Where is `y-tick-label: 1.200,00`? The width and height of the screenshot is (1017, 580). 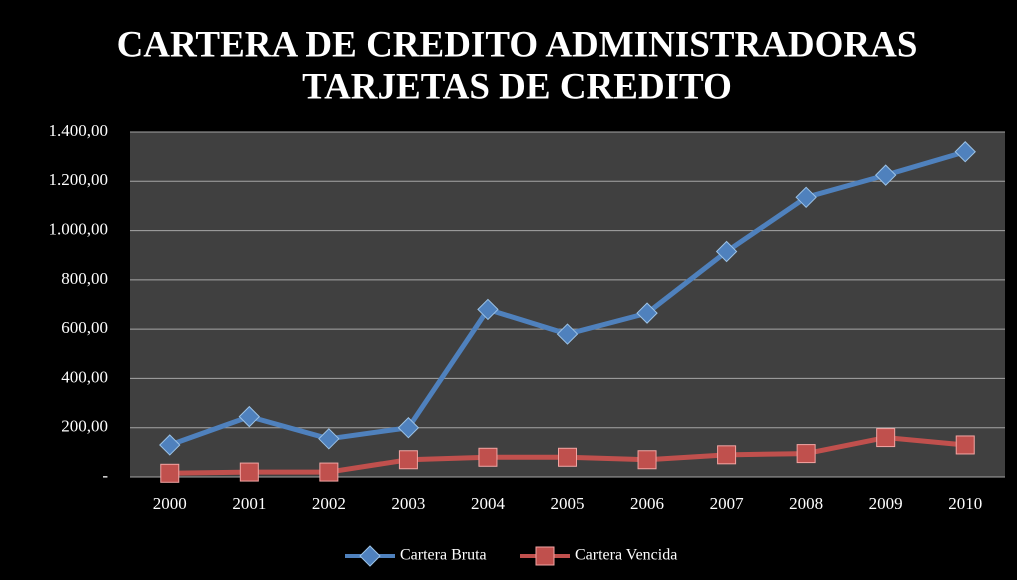 y-tick-label: 1.200,00 is located at coordinates (79, 179).